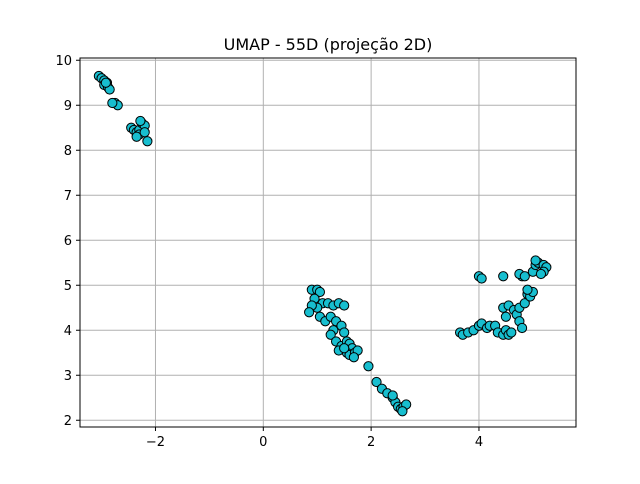  Describe the element at coordinates (68, 286) in the screenshot. I see `y-tick-label: 5` at that location.